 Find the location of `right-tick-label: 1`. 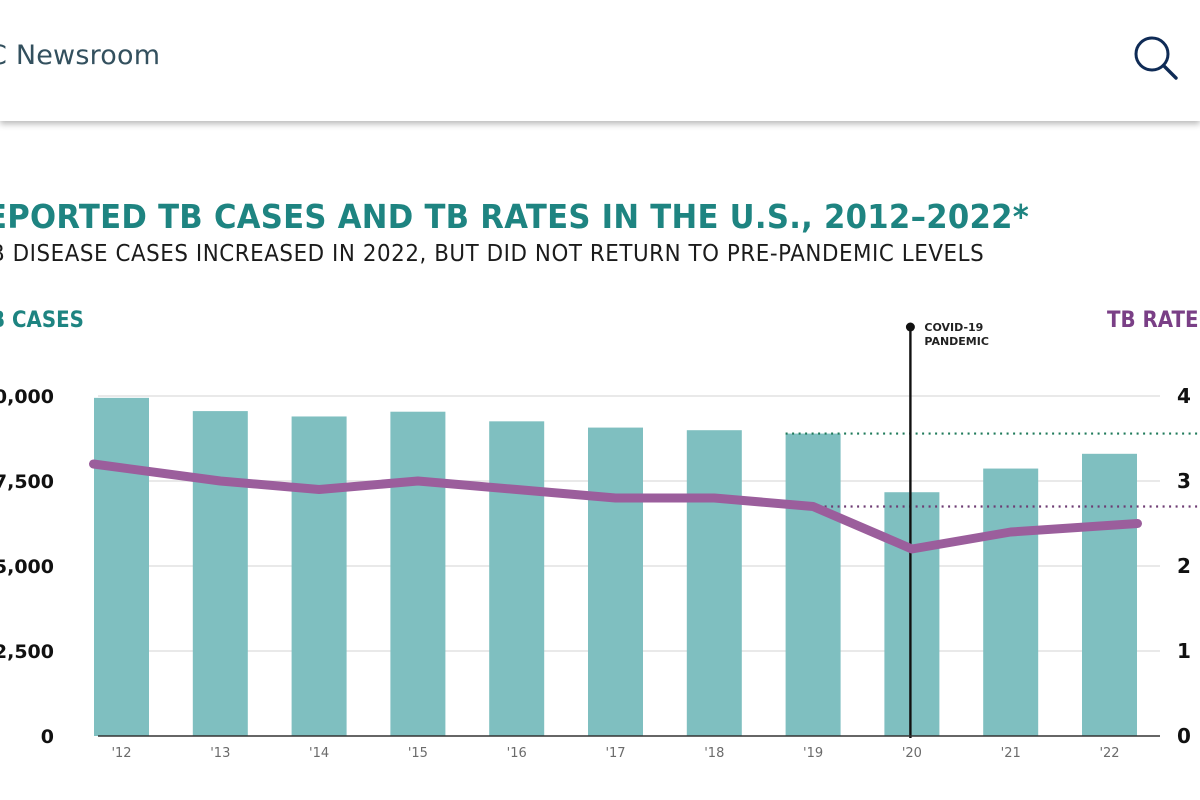

right-tick-label: 1 is located at coordinates (1184, 651).